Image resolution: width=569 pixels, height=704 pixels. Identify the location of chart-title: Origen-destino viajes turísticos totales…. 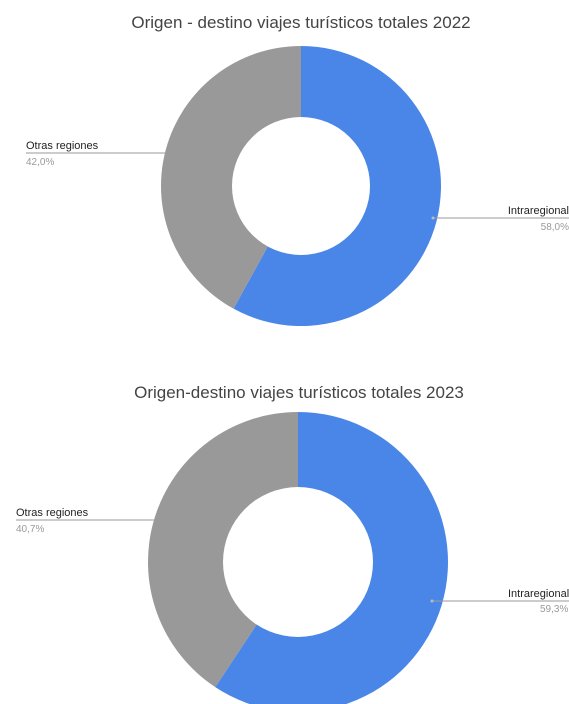
(299, 392).